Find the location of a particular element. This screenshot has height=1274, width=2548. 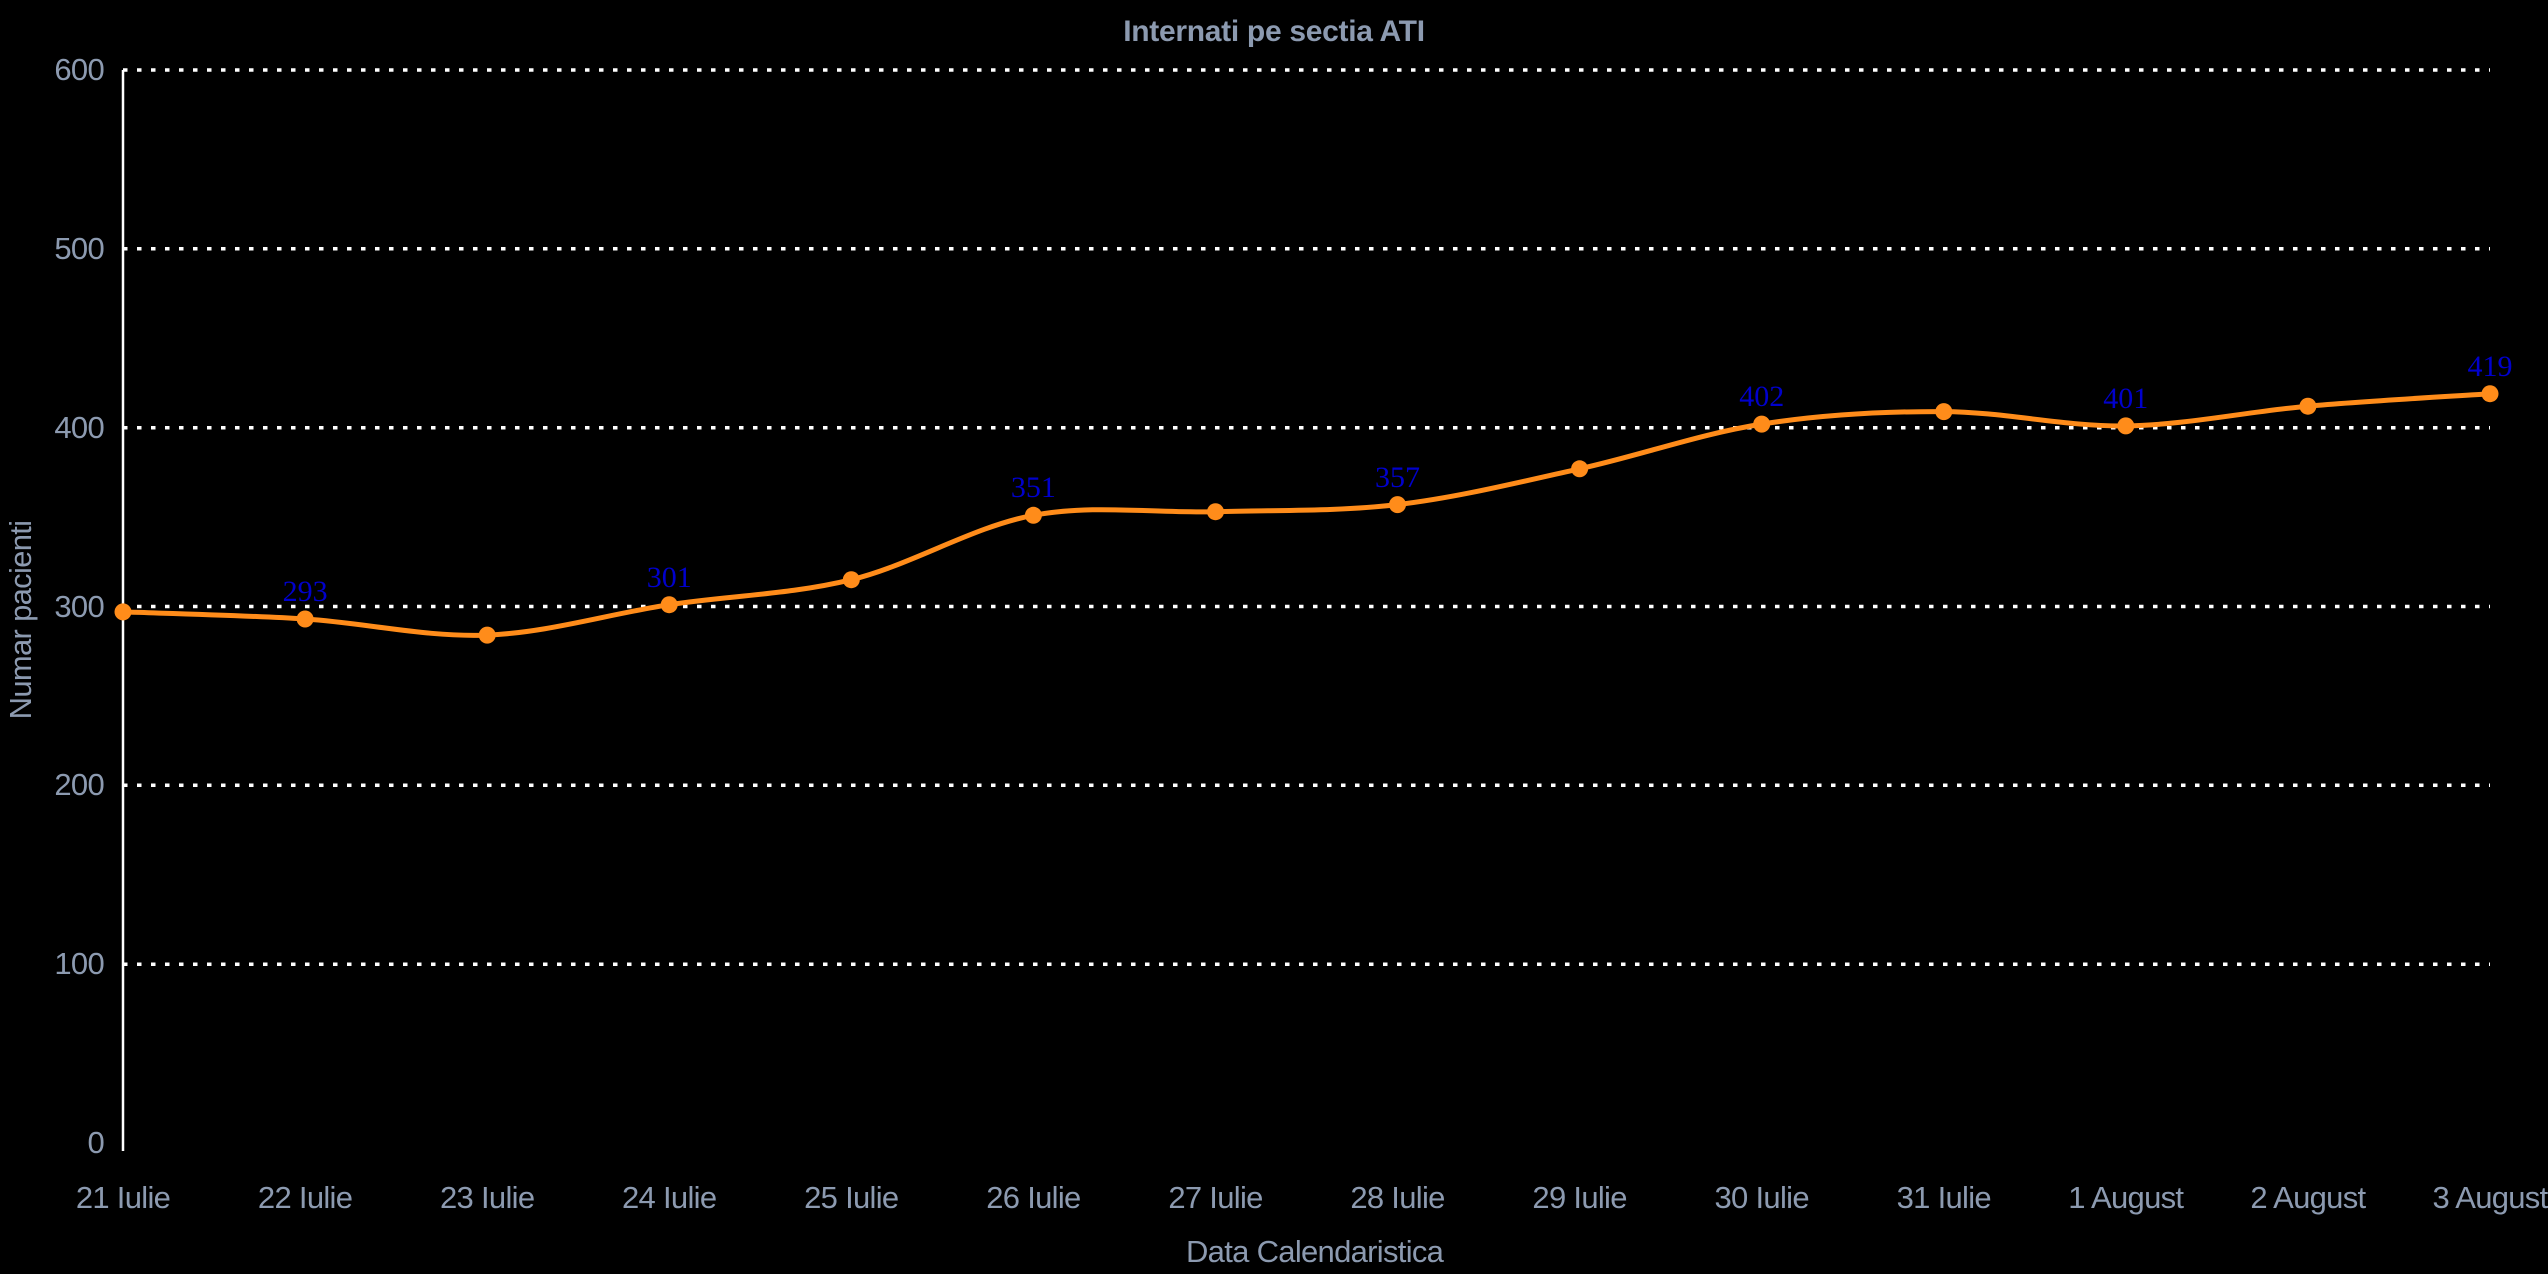

data-point-2 August is located at coordinates (2308, 406).